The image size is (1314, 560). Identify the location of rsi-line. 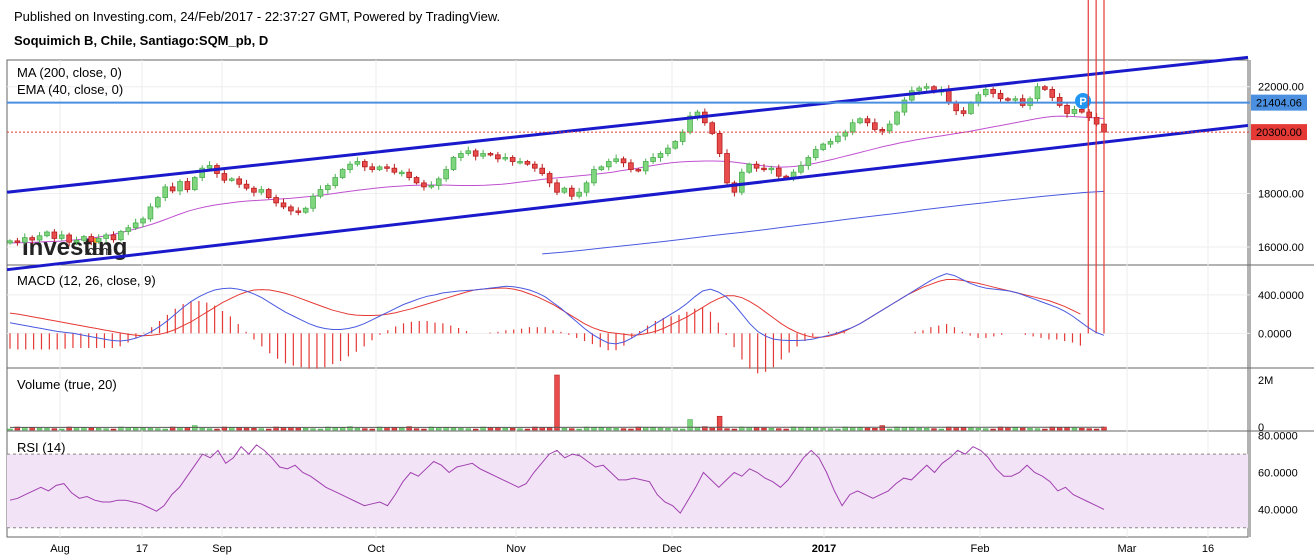
(557, 479).